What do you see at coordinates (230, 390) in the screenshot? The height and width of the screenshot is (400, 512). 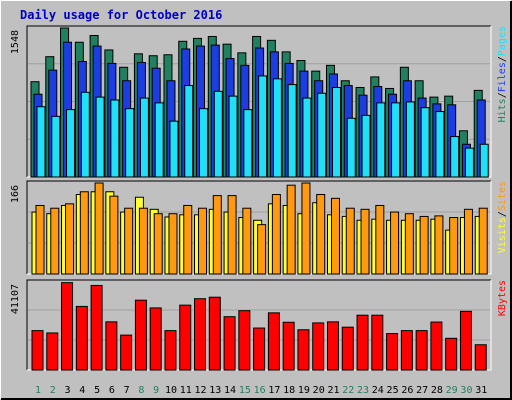 I see `x-tick-label: 14` at bounding box center [230, 390].